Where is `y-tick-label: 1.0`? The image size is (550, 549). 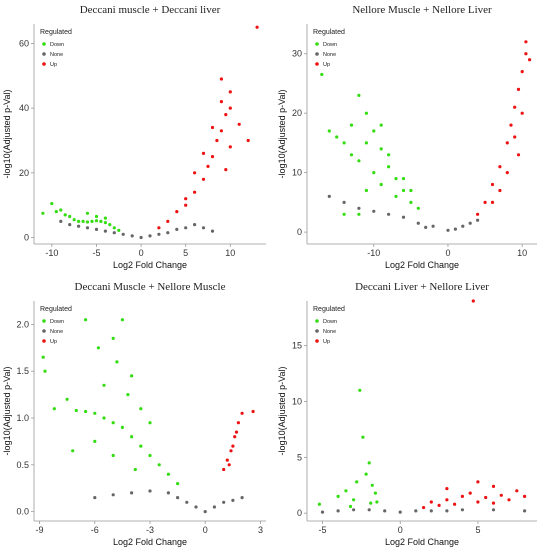 y-tick-label: 1.0 is located at coordinates (22, 418).